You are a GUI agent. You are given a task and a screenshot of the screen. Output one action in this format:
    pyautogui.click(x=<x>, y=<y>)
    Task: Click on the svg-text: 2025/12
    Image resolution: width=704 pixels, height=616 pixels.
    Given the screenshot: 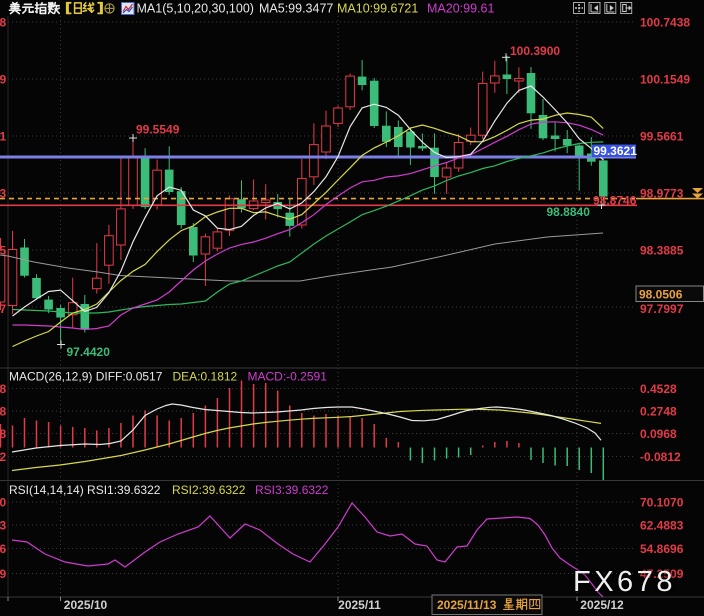 What is the action you would take?
    pyautogui.click(x=602, y=605)
    